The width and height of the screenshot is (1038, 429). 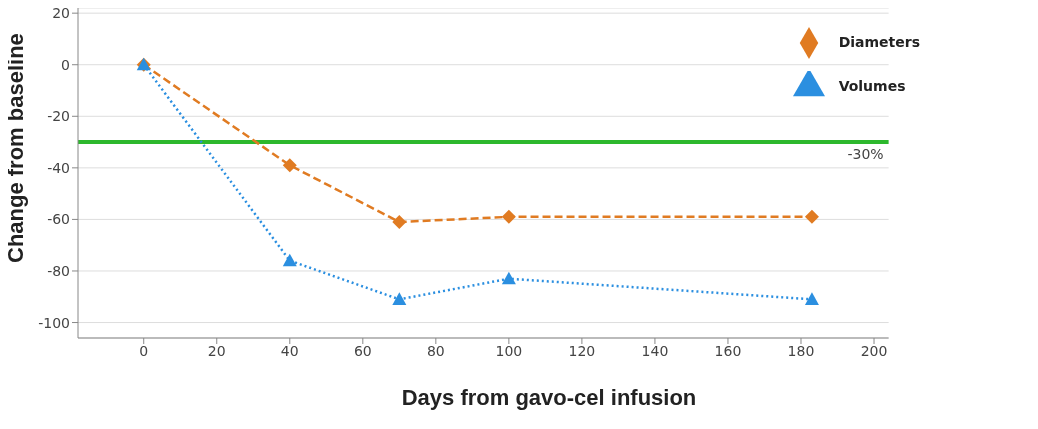 I want to click on x-tick-label: 140, so click(x=655, y=350).